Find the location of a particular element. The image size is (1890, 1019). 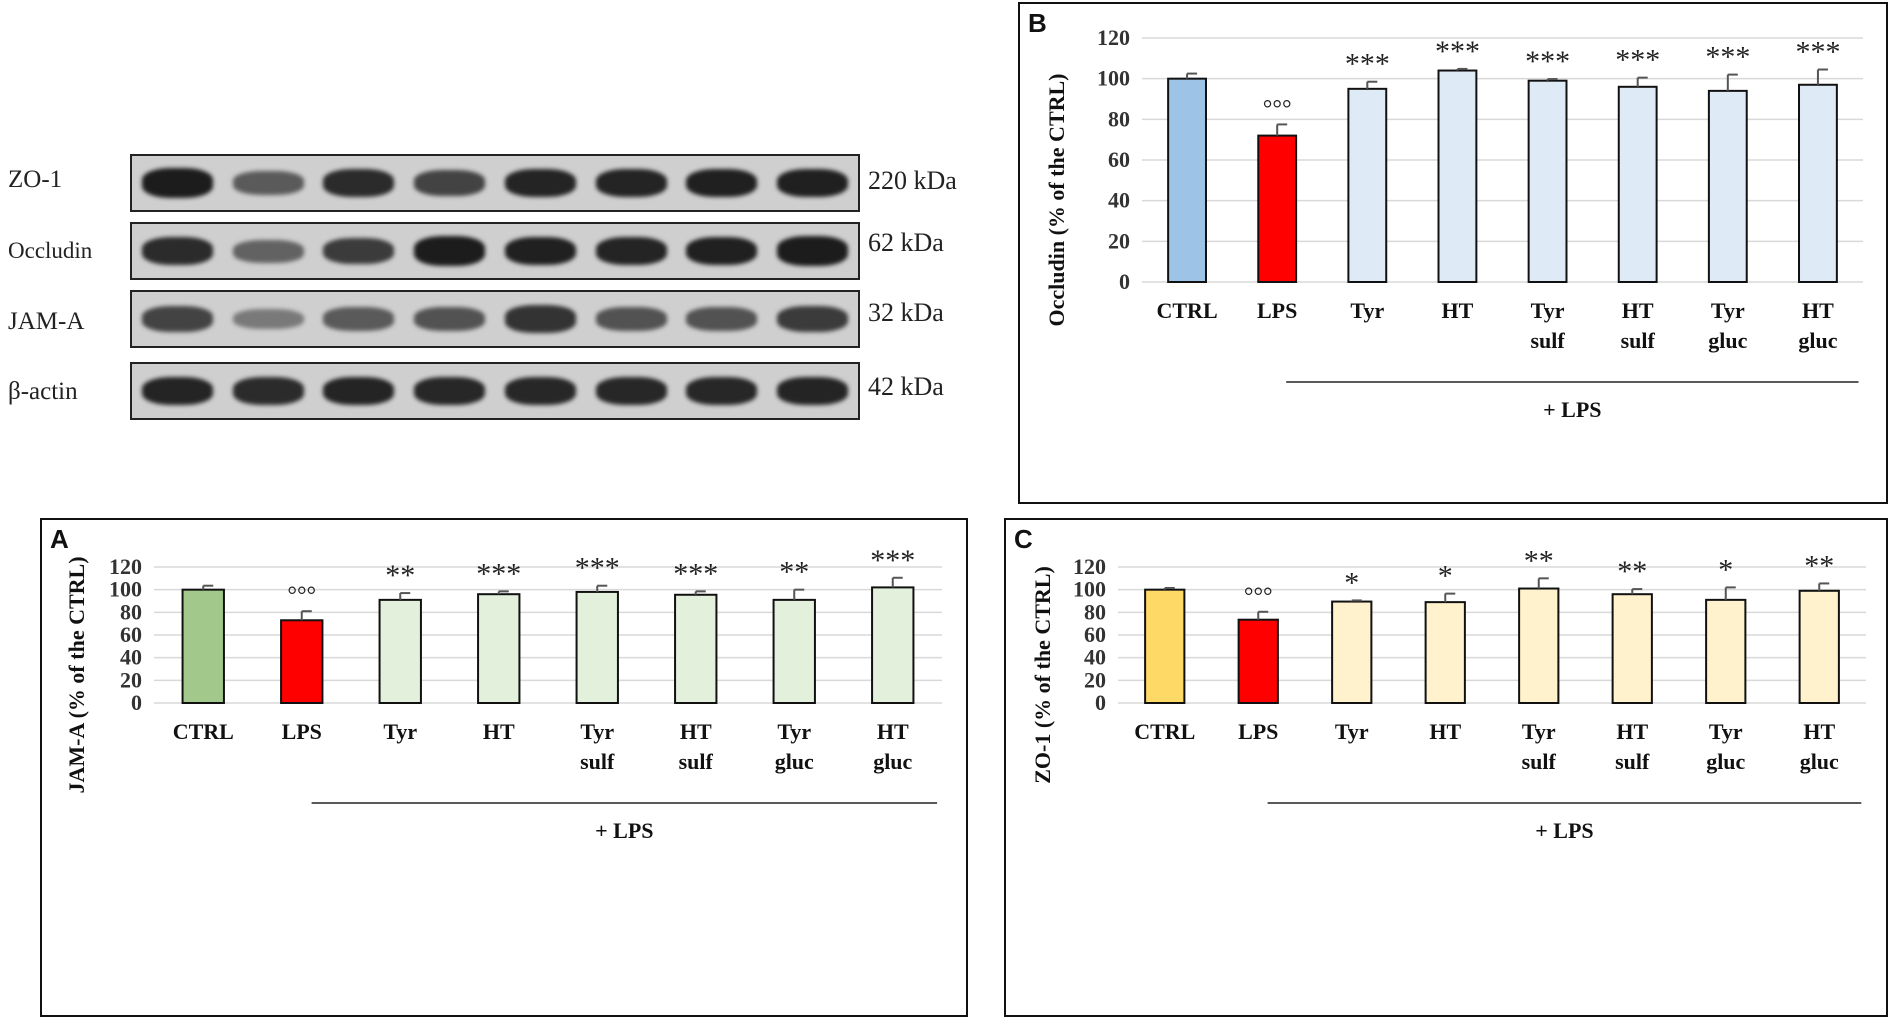

y-axis-label: ZO-1 (% of the CTRL) is located at coordinates (1042, 675).